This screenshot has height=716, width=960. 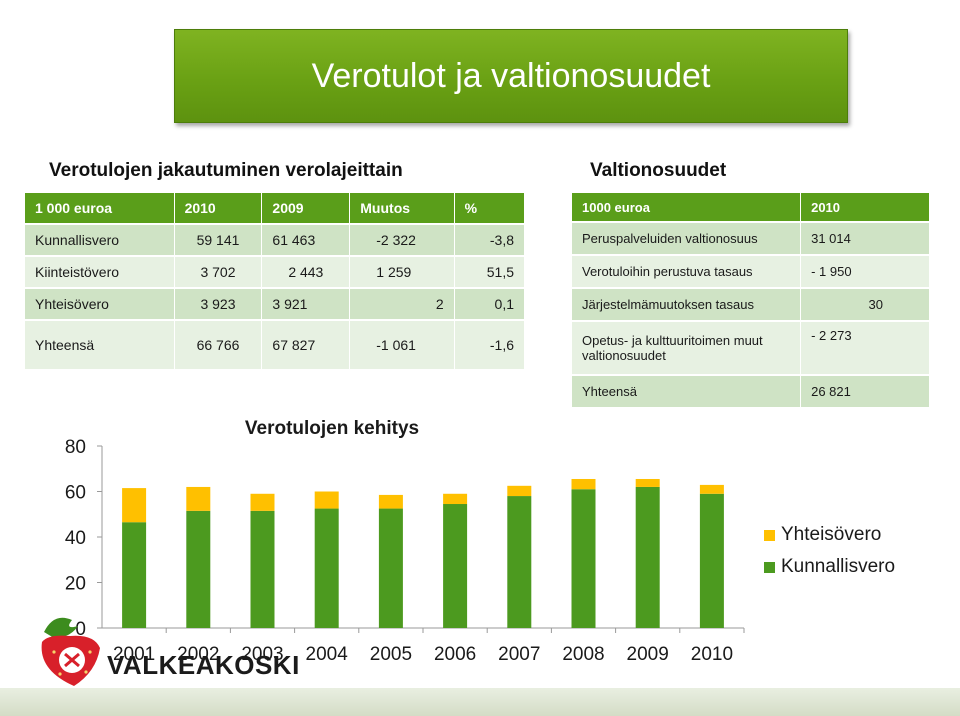 What do you see at coordinates (390, 501) in the screenshot?
I see `bar-yhteisövero-2005` at bounding box center [390, 501].